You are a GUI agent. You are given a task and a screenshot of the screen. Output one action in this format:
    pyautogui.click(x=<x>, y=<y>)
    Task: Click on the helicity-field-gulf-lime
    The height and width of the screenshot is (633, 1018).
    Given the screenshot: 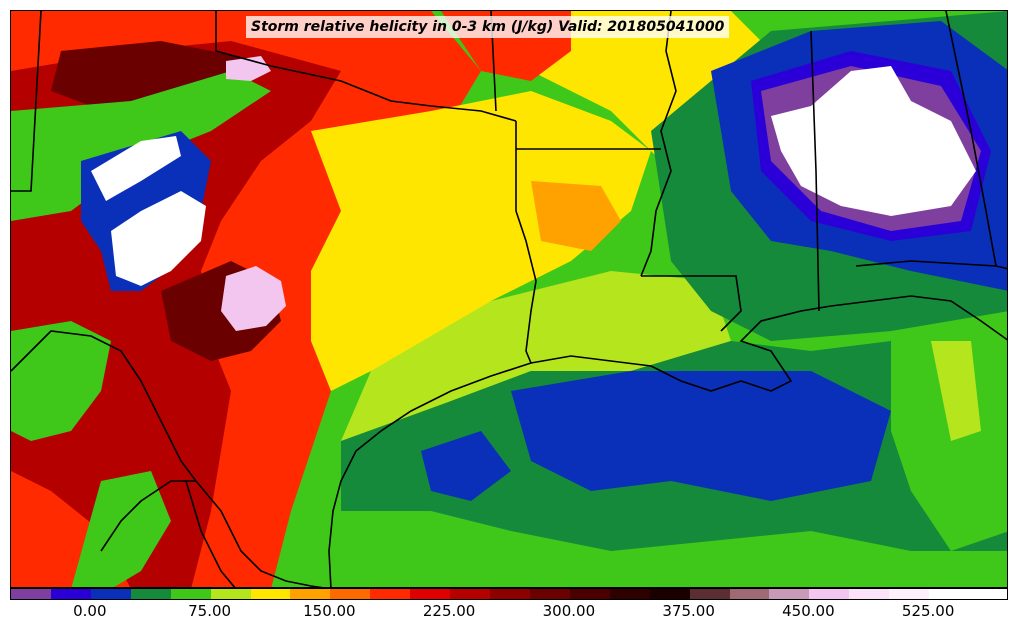 What is the action you would take?
    pyautogui.click(x=949, y=436)
    